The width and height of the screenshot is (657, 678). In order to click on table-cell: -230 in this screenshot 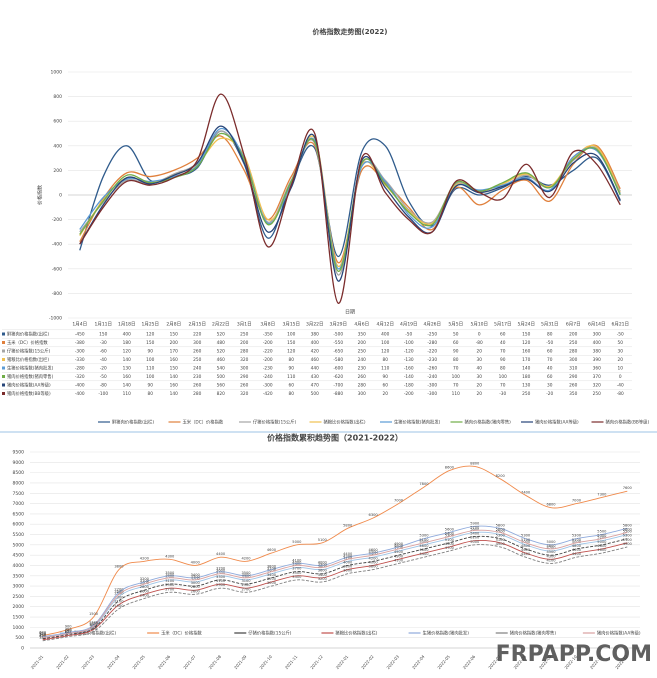, I will do `click(268, 369)`.